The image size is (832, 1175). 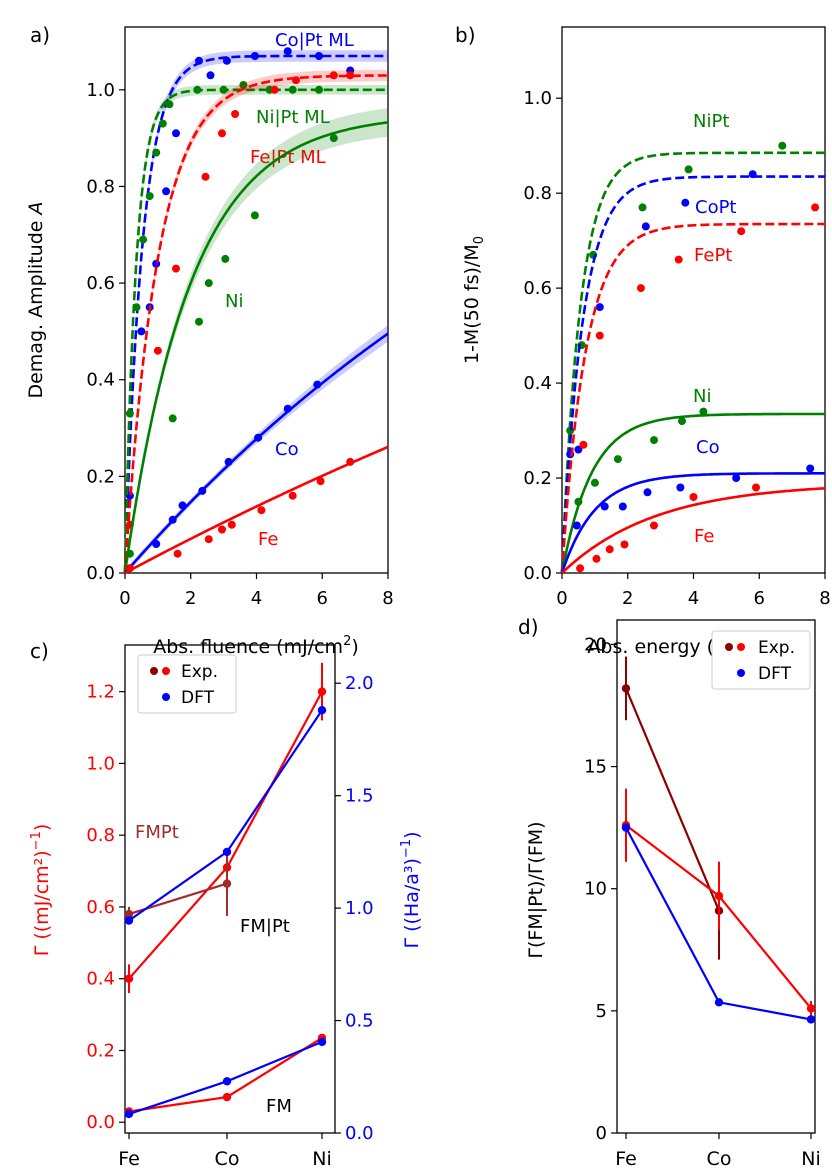 What do you see at coordinates (692, 398) in the screenshot?
I see `panel-b-curve-fept` at bounding box center [692, 398].